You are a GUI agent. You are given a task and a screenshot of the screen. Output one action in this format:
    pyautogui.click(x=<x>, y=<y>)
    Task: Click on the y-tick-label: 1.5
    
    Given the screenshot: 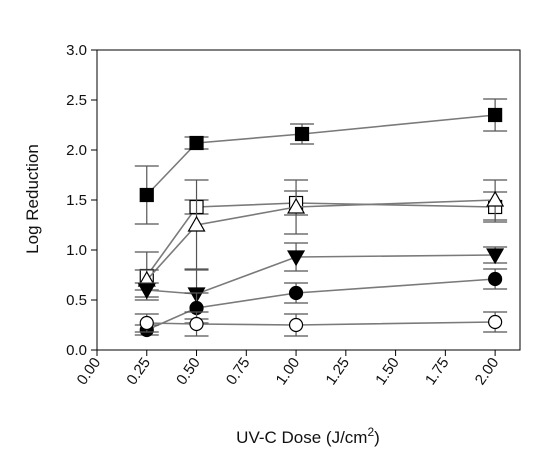 What is the action you would take?
    pyautogui.click(x=76, y=200)
    